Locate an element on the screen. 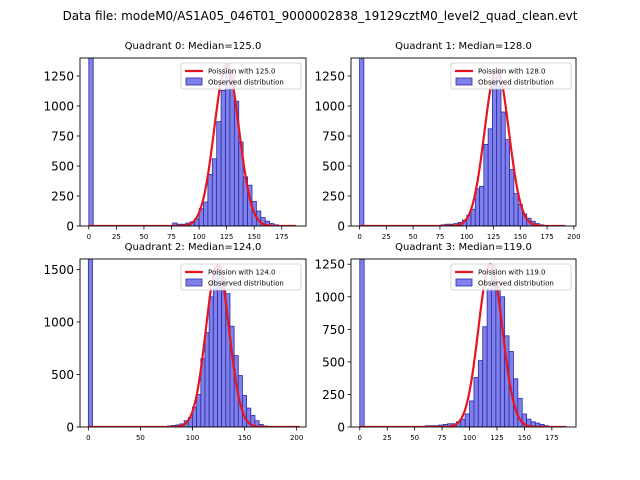 The height and width of the screenshot is (480, 640). quadrant-3-legend: Poission with 119.0 Observed distribution is located at coordinates (511, 277).